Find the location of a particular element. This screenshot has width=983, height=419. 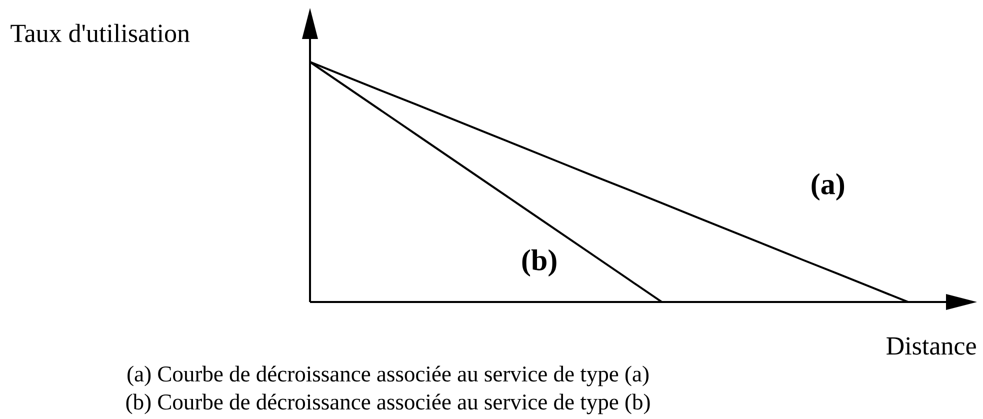

series-label: (b) is located at coordinates (539, 263).